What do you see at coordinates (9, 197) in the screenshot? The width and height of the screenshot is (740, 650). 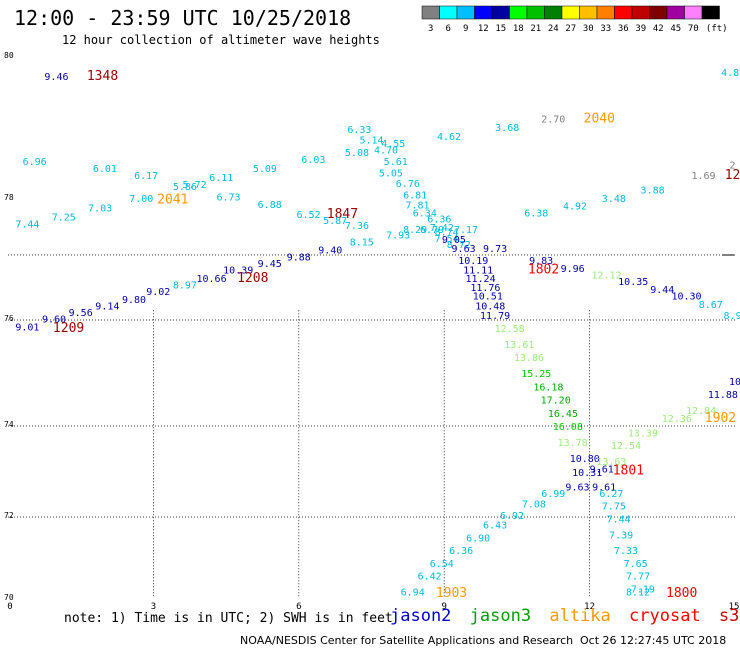 I see `y-tick-label: 78` at bounding box center [9, 197].